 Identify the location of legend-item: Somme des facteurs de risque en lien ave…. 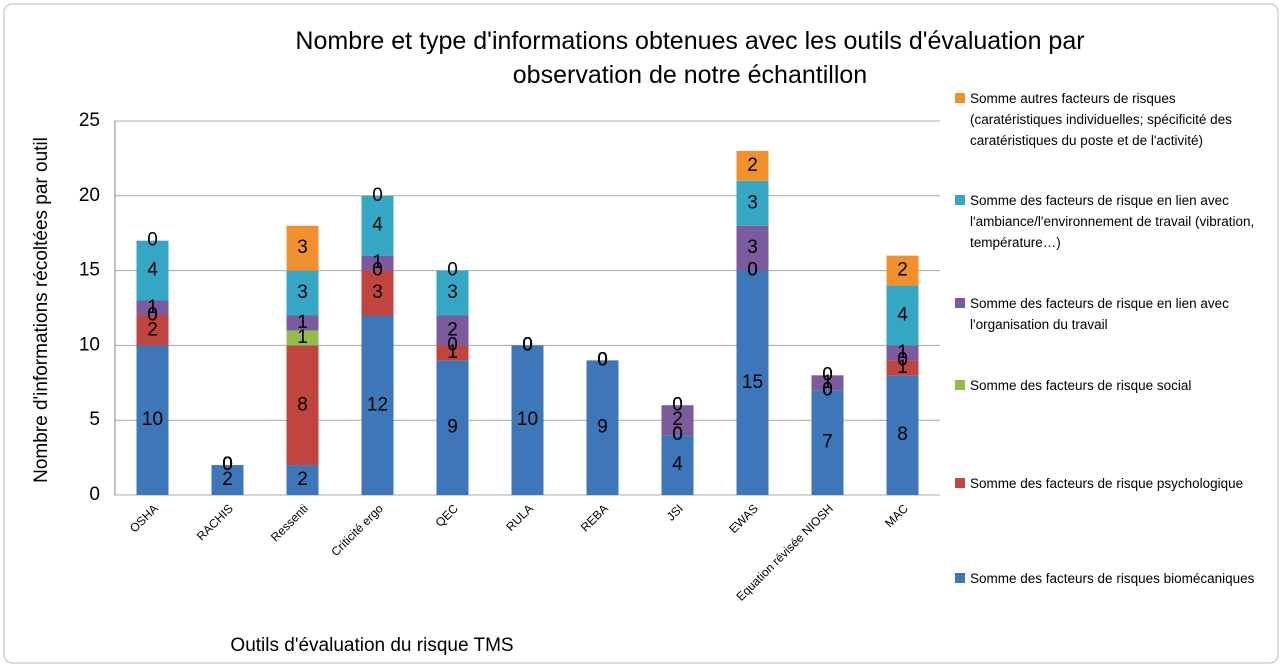
(1105, 314).